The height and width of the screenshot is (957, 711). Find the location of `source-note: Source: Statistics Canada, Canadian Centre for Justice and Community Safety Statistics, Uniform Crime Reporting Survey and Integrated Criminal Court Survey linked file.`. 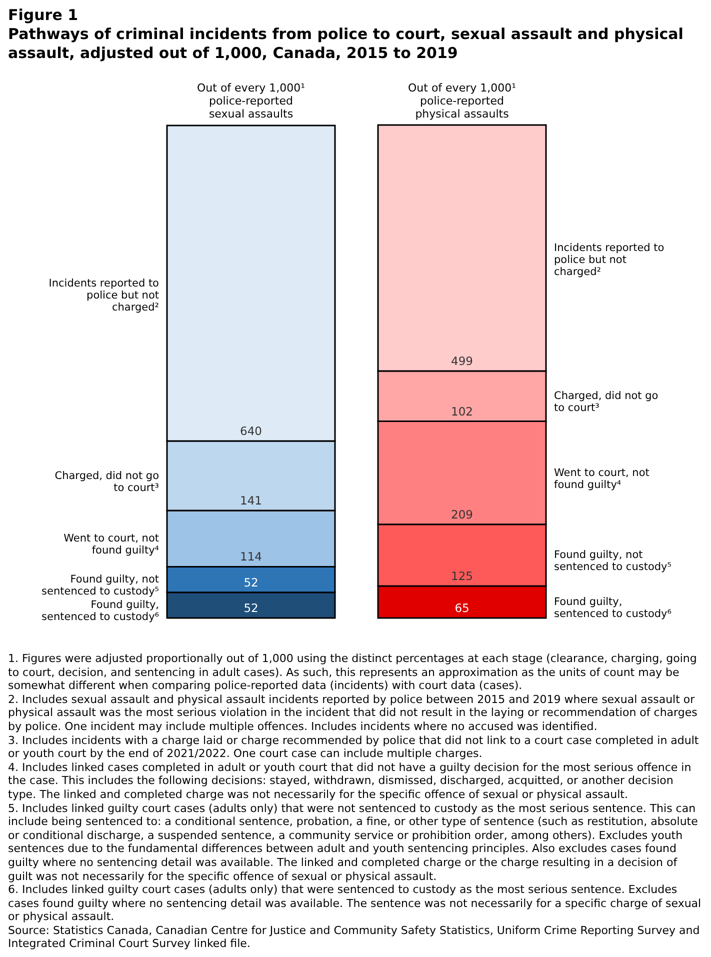

source-note: Source: Statistics Canada, Canadian Centre for Justice and Community Safety Statistics, Uniform Crime Reporting Survey and Integrated Criminal Court Survey linked file. is located at coordinates (354, 938).